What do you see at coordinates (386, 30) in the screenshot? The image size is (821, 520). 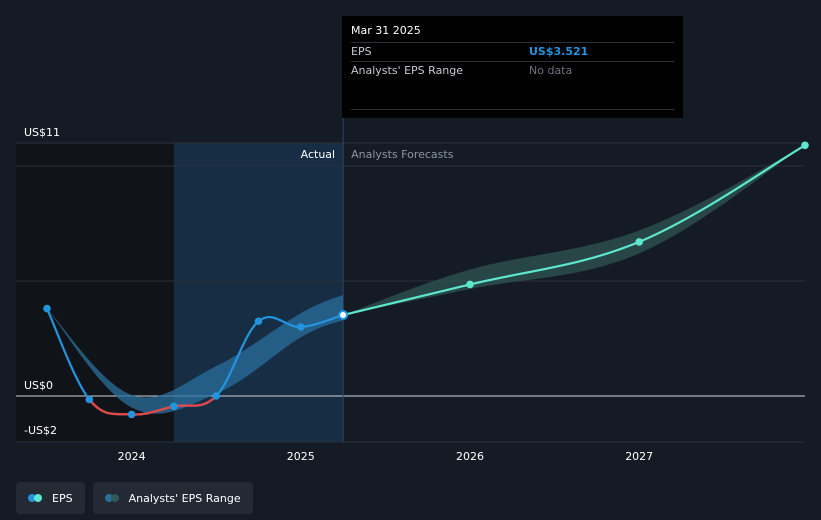 I see `tooltip-date: Mar 31 2025` at bounding box center [386, 30].